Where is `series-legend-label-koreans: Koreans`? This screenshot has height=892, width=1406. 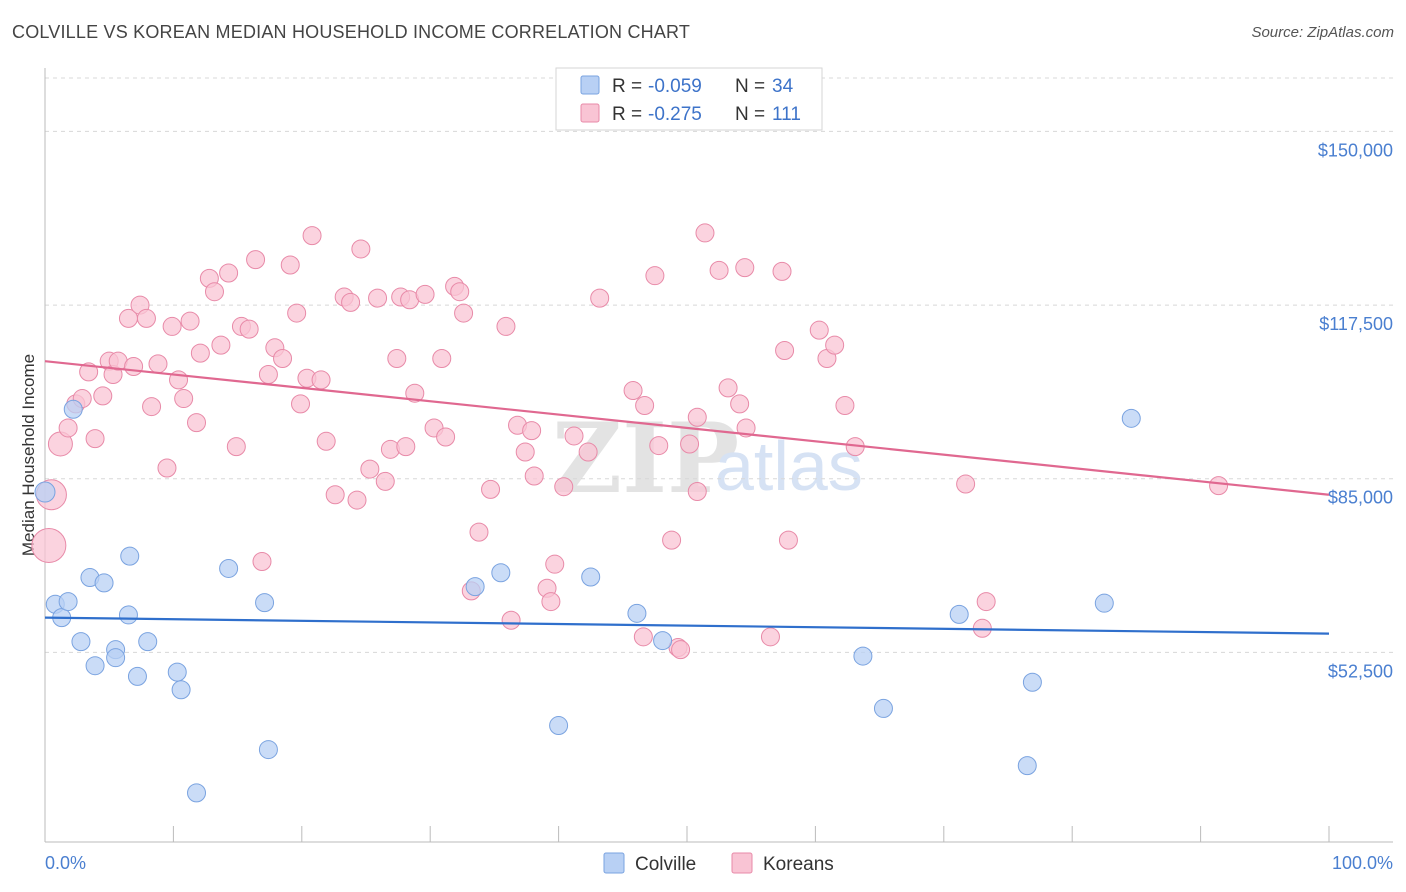
series-legend-label-koreans: Koreans is located at coordinates (798, 864).